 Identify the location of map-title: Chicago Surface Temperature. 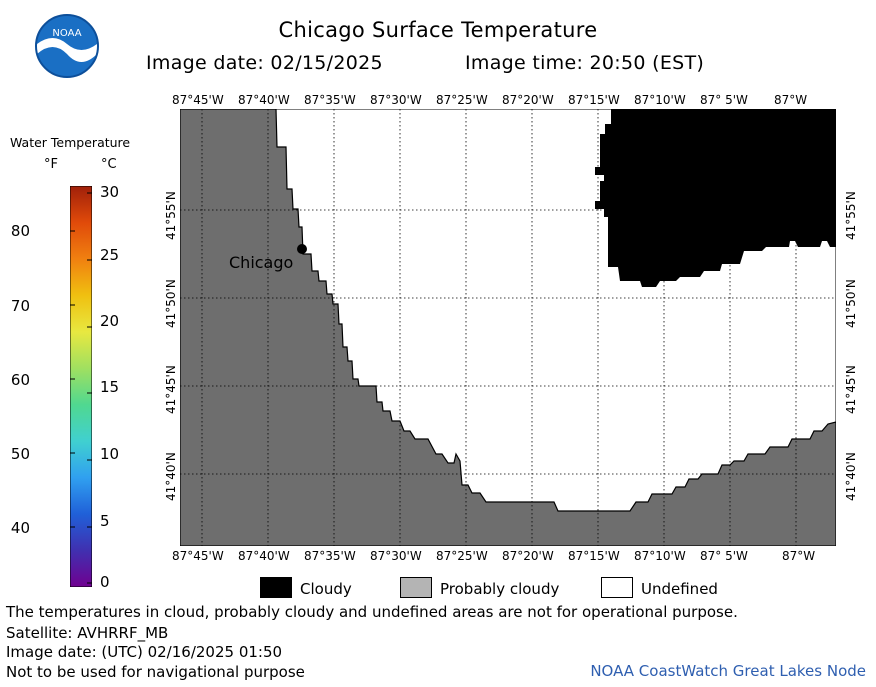
(438, 30).